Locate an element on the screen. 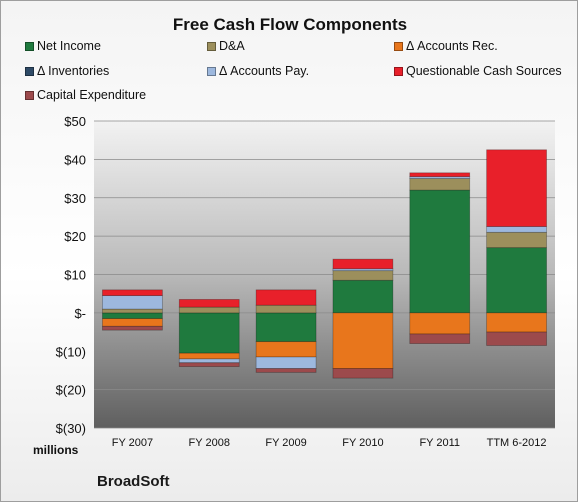  y-tick-label: $40 is located at coordinates (75, 159).